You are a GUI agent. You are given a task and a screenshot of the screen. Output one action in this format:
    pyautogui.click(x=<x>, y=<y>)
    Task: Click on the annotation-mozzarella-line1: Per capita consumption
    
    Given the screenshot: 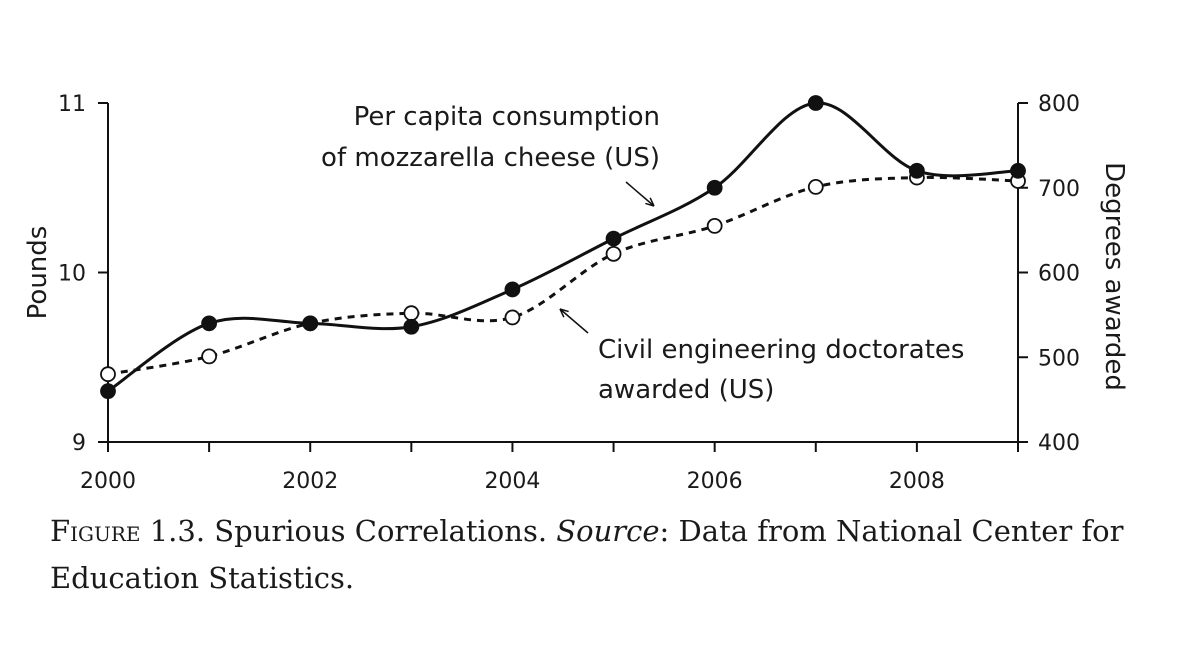 What is the action you would take?
    pyautogui.click(x=507, y=117)
    